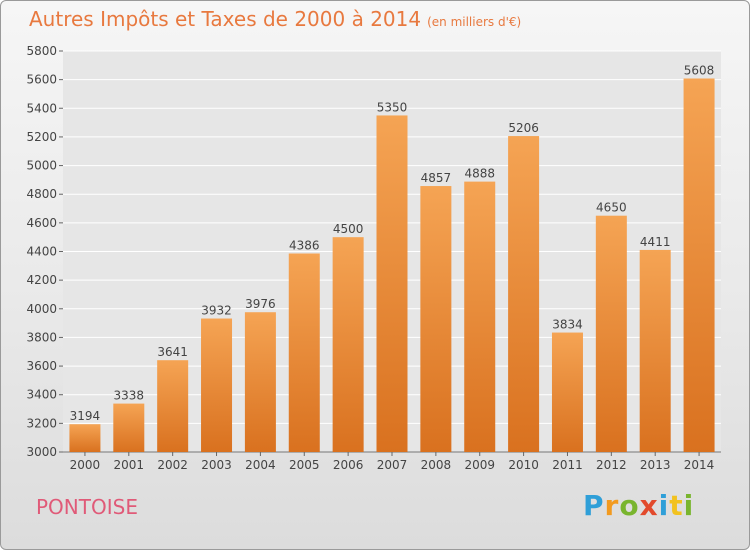  Describe the element at coordinates (225, 19) in the screenshot. I see `chart-title: Autres Impôts et Taxes de 2000 à 2014` at that location.